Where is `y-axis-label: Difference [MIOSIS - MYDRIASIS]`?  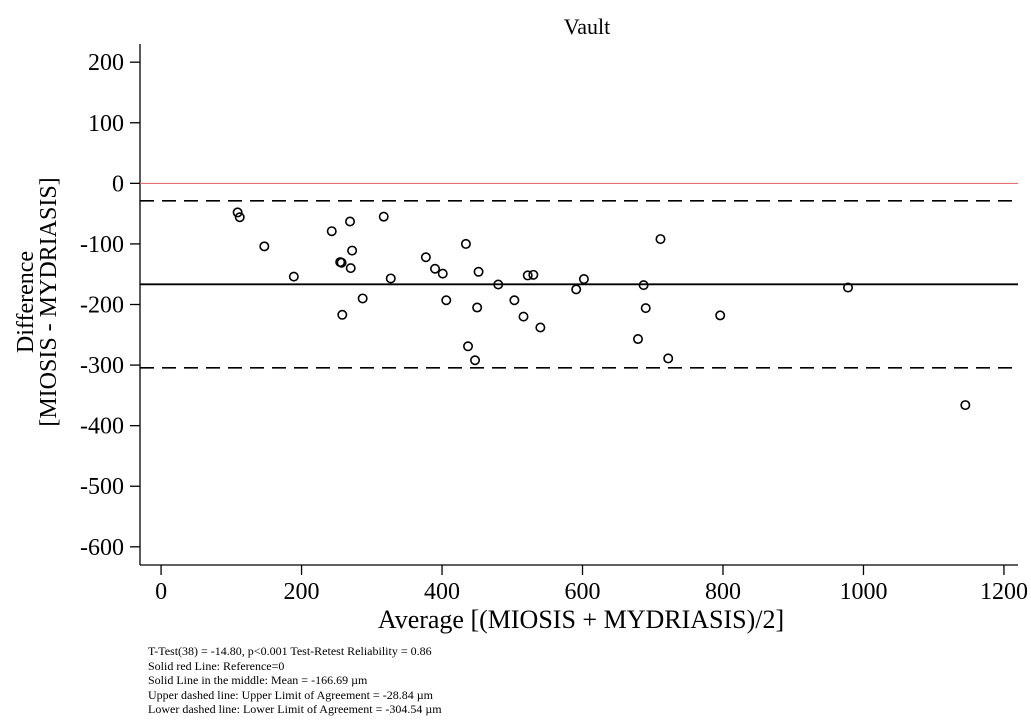 y-axis-label: Difference [MIOSIS - MYDRIASIS] is located at coordinates (37, 301).